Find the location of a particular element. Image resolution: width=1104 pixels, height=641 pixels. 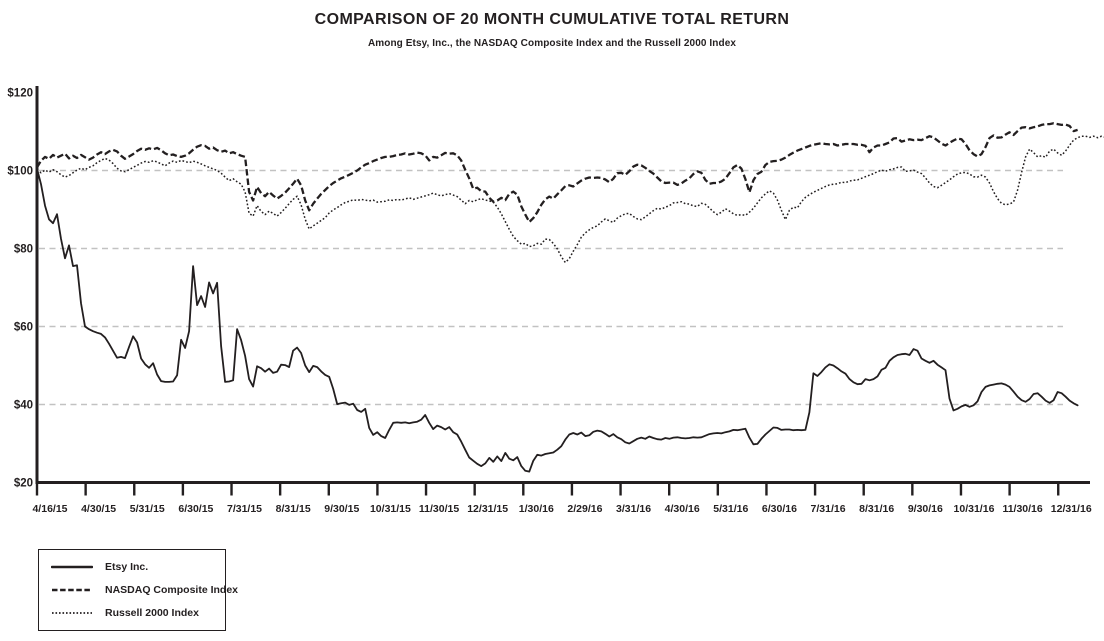

legend-item-russell: Russell 2000 Index is located at coordinates (138, 613).